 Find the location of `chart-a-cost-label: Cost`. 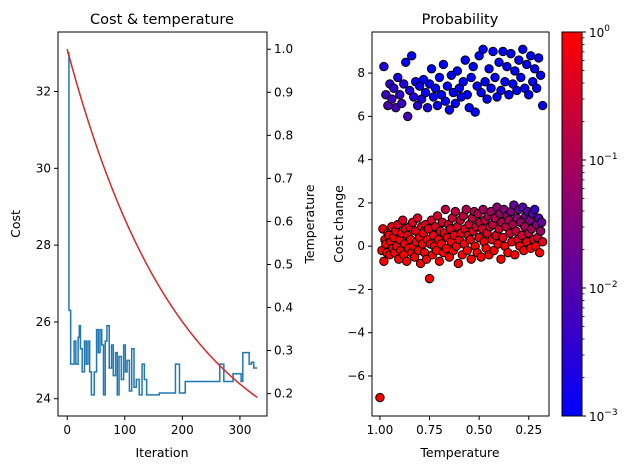

chart-a-cost-label: Cost is located at coordinates (15, 224).